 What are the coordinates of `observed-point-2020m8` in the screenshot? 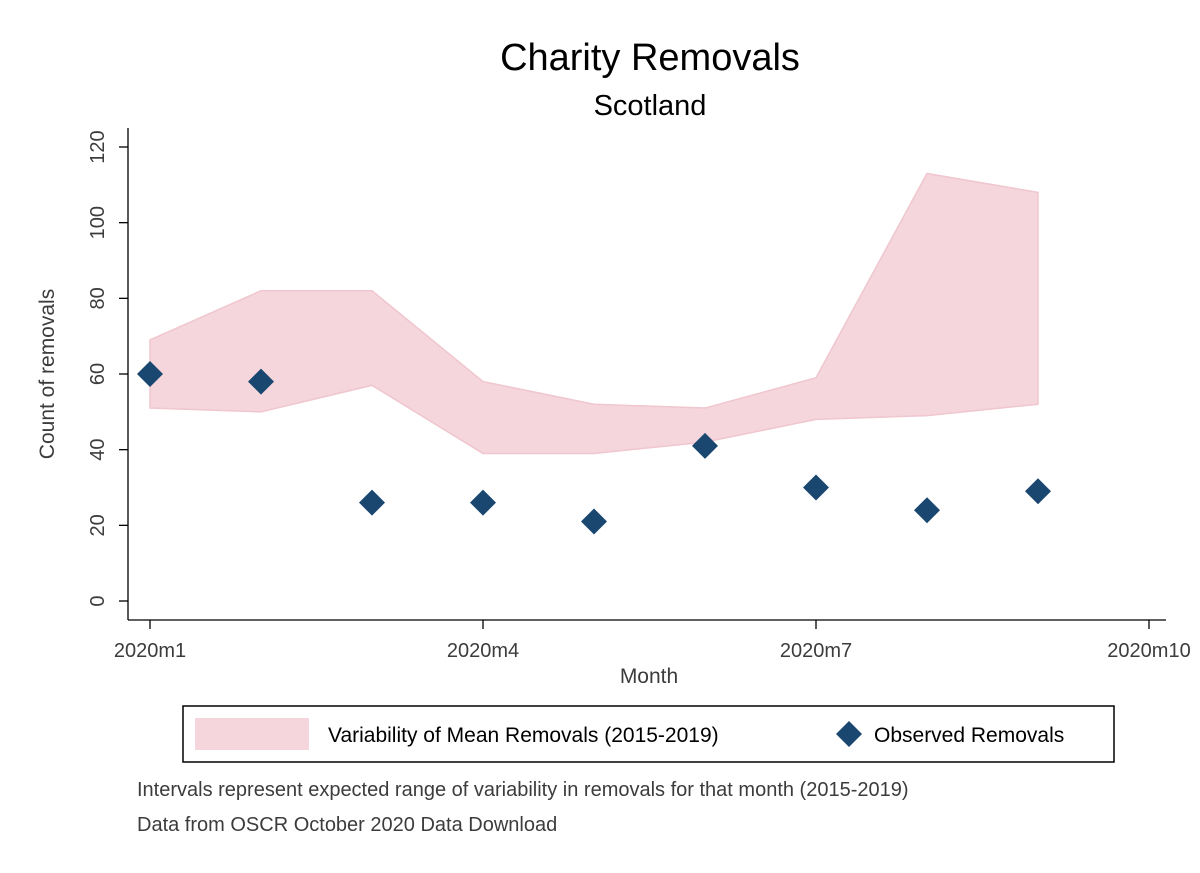 It's located at (927, 510).